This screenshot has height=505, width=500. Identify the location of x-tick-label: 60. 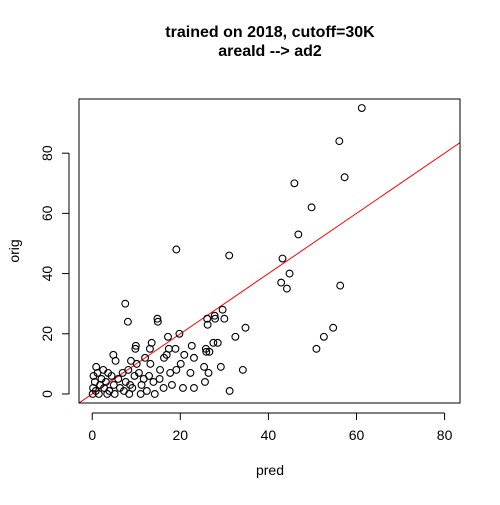
(357, 435).